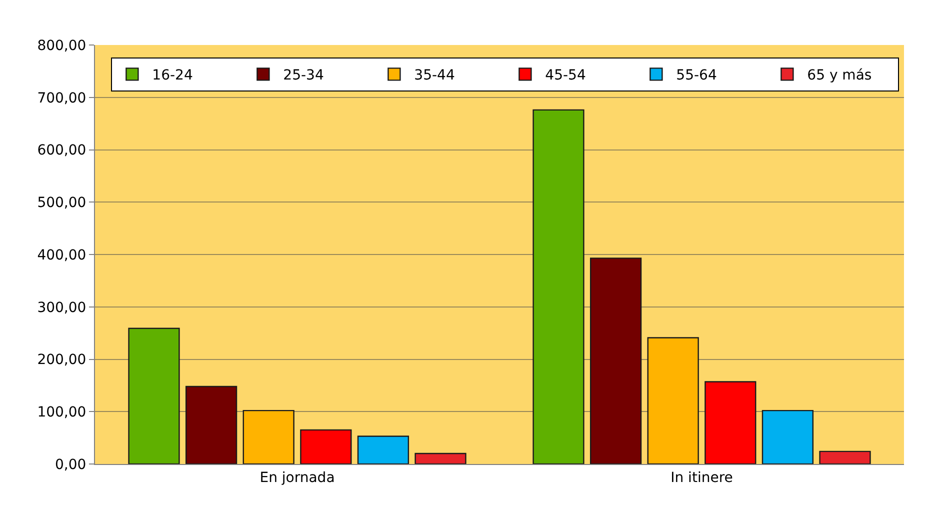 Image resolution: width=944 pixels, height=519 pixels. Describe the element at coordinates (839, 76) in the screenshot. I see `legend-label: 65 y más` at that location.